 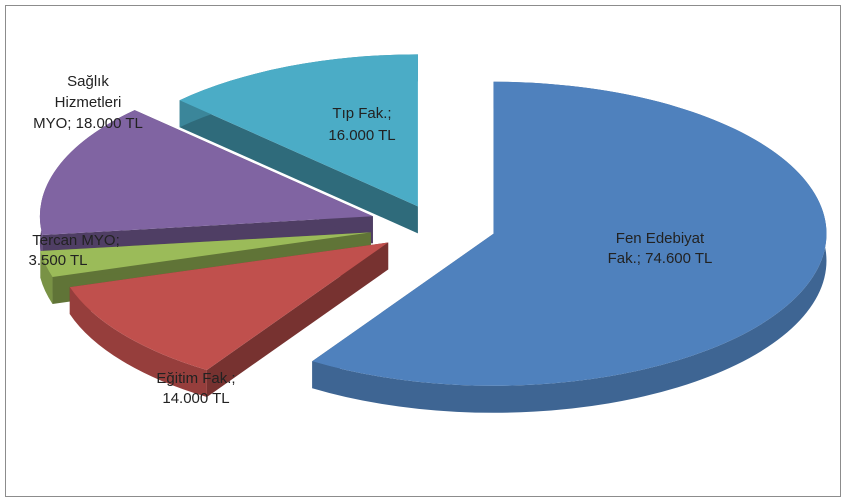 What do you see at coordinates (297, 319) in the screenshot?
I see `slice-side-e-itim-fak--wall` at bounding box center [297, 319].